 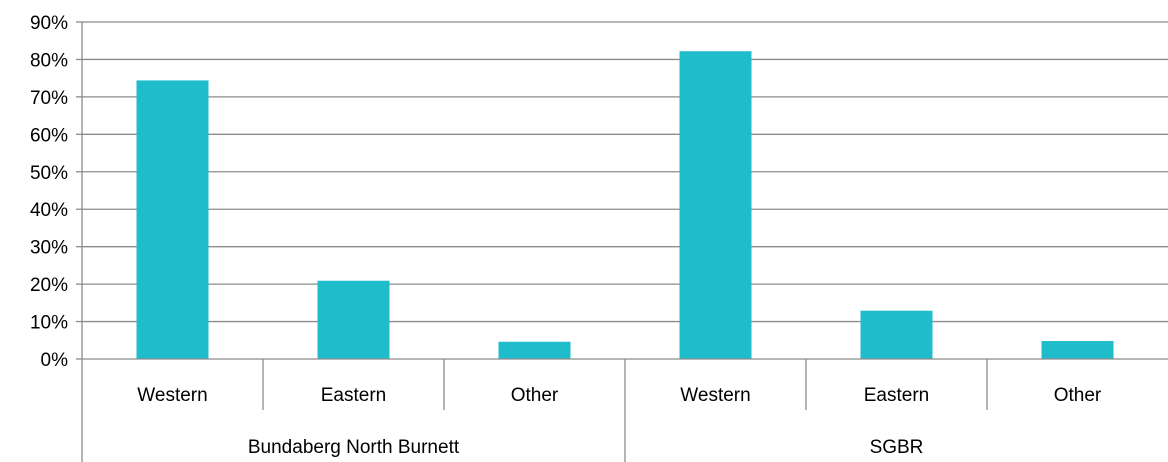 What do you see at coordinates (354, 447) in the screenshot?
I see `group-label: Bundaberg North Burnett` at bounding box center [354, 447].